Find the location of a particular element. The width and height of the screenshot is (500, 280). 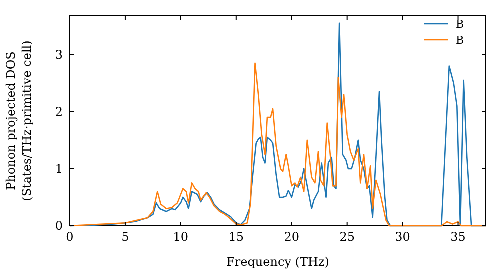

x-tick-label: 30 is located at coordinates (402, 237).